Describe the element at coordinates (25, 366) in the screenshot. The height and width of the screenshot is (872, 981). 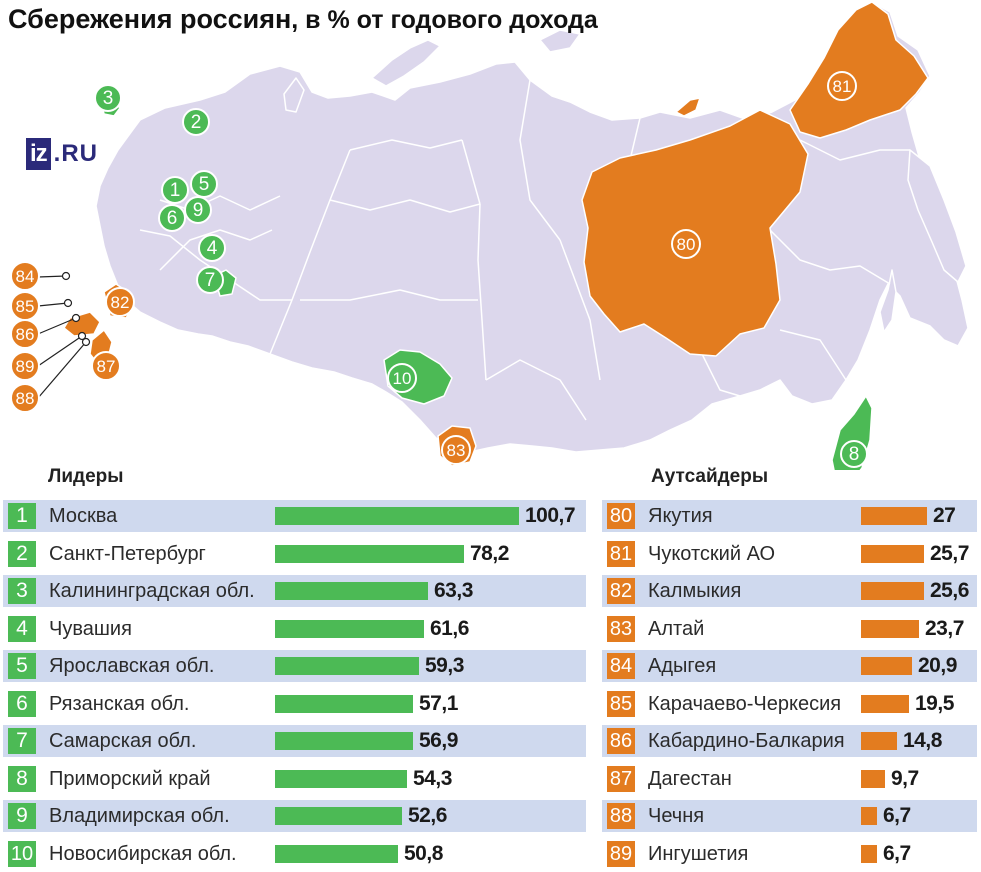
I see `region-marker-89: 89` at that location.